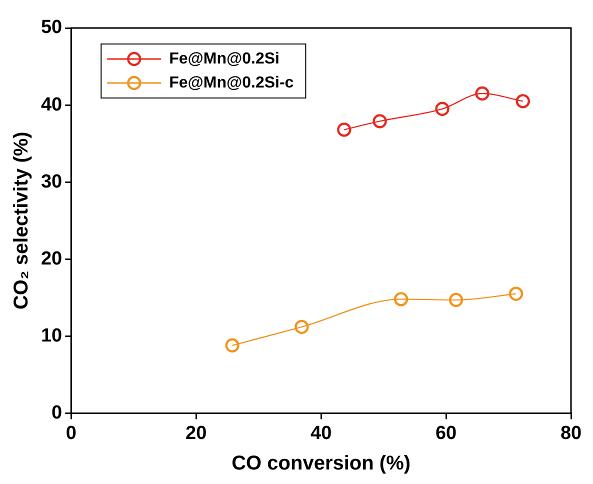 Image resolution: width=593 pixels, height=484 pixels. I want to click on legend-label: Fe@Mn@0.2Si-c, so click(231, 83).